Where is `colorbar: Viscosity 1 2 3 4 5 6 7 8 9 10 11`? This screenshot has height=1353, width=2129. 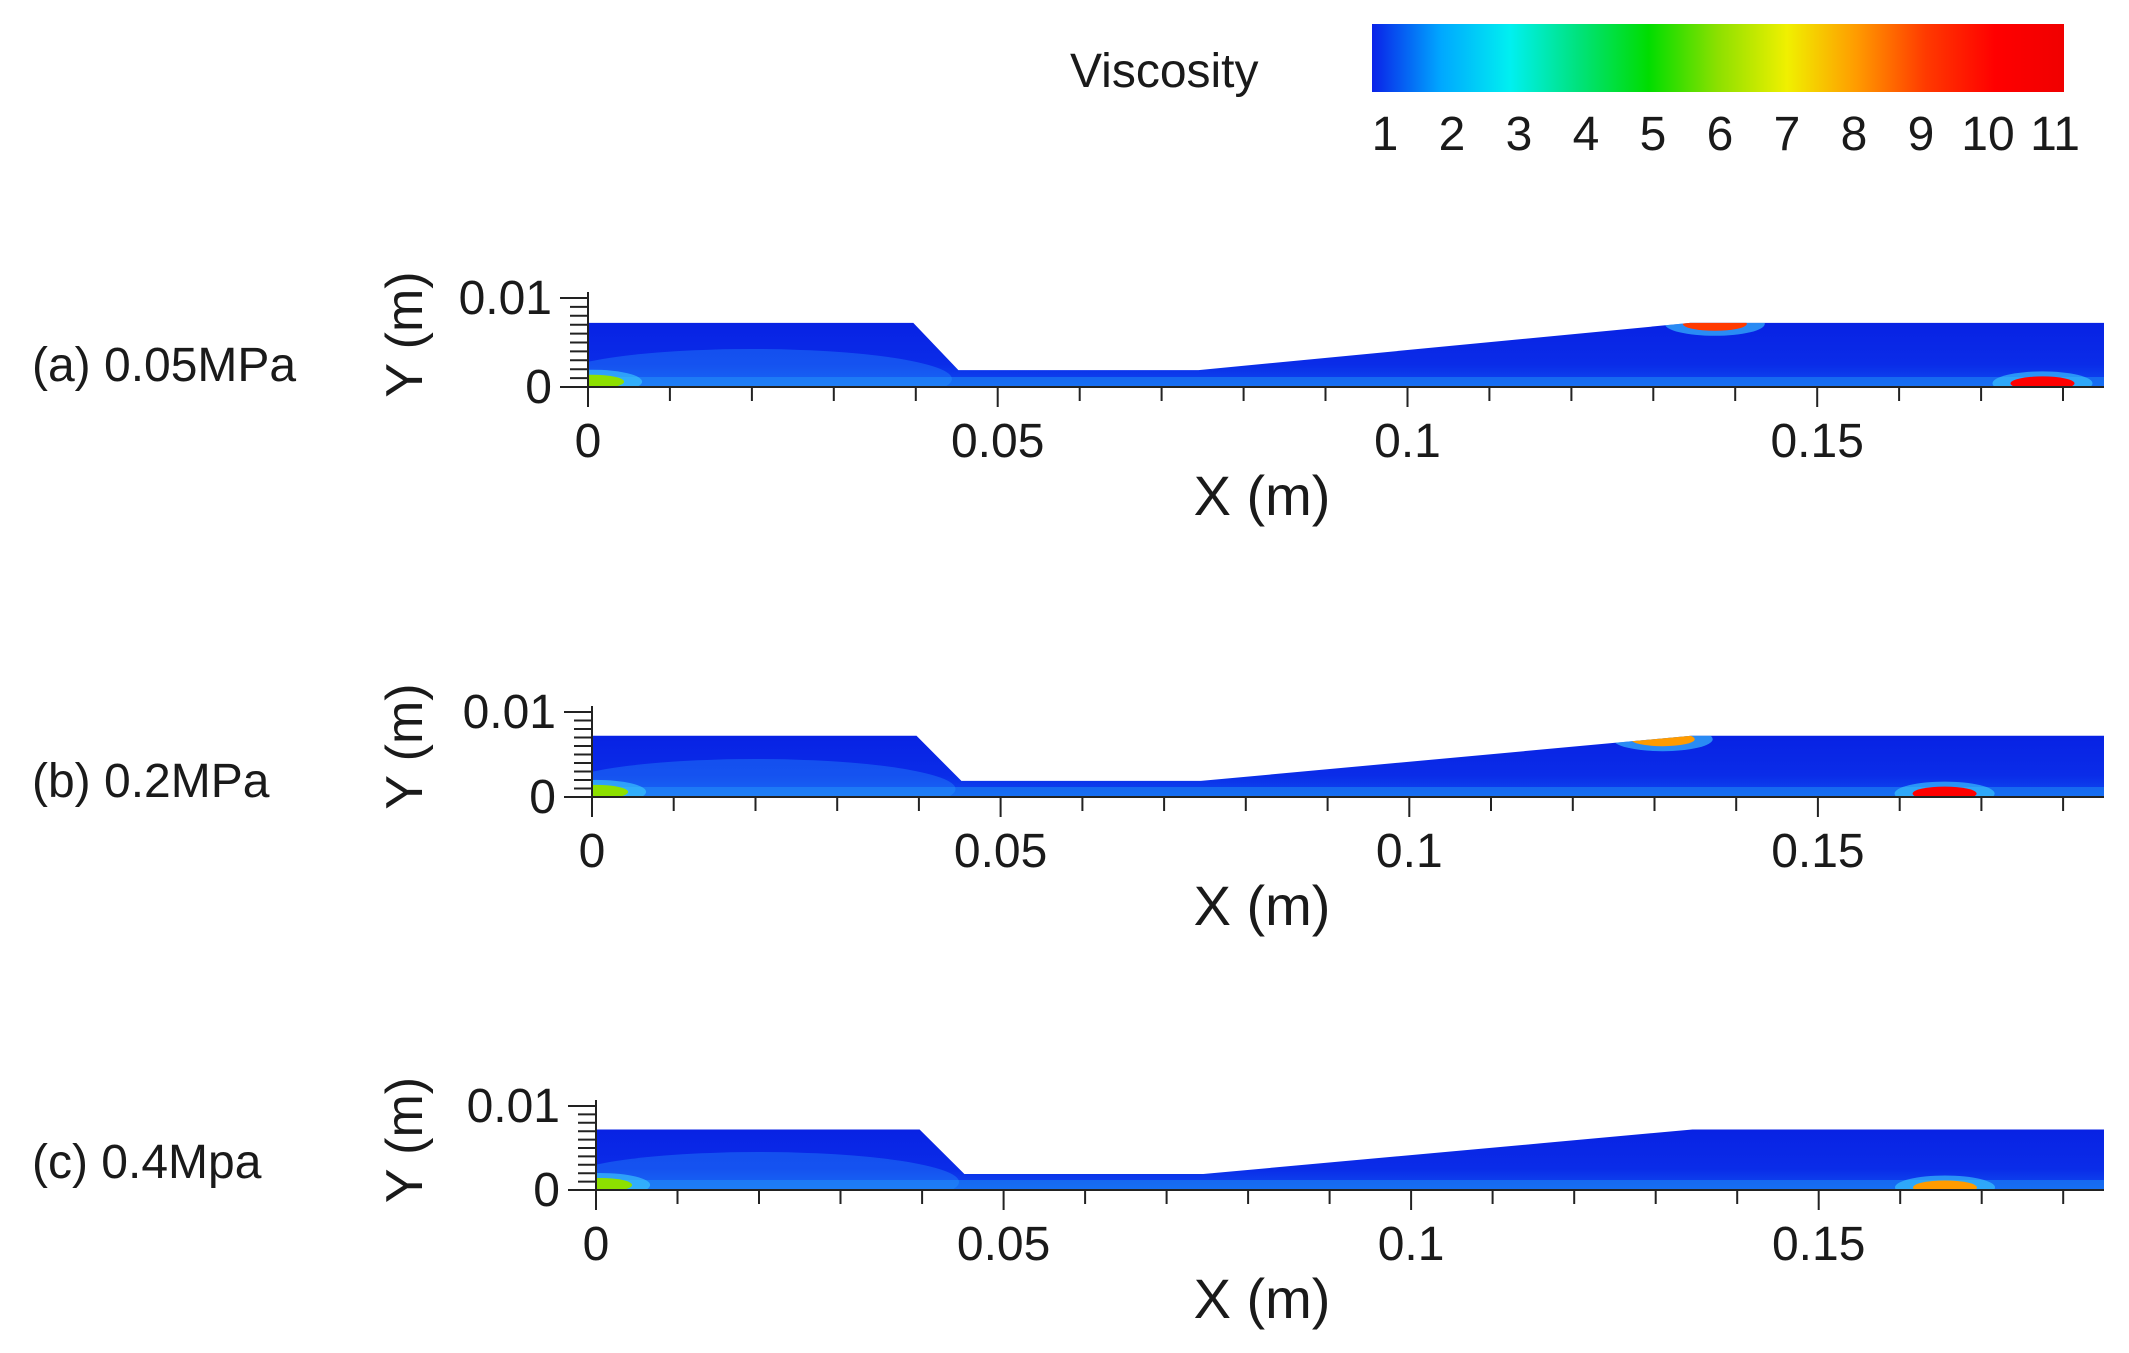
colorbar: Viscosity 1 2 3 4 5 6 7 8 9 10 11 is located at coordinates (1575, 92).